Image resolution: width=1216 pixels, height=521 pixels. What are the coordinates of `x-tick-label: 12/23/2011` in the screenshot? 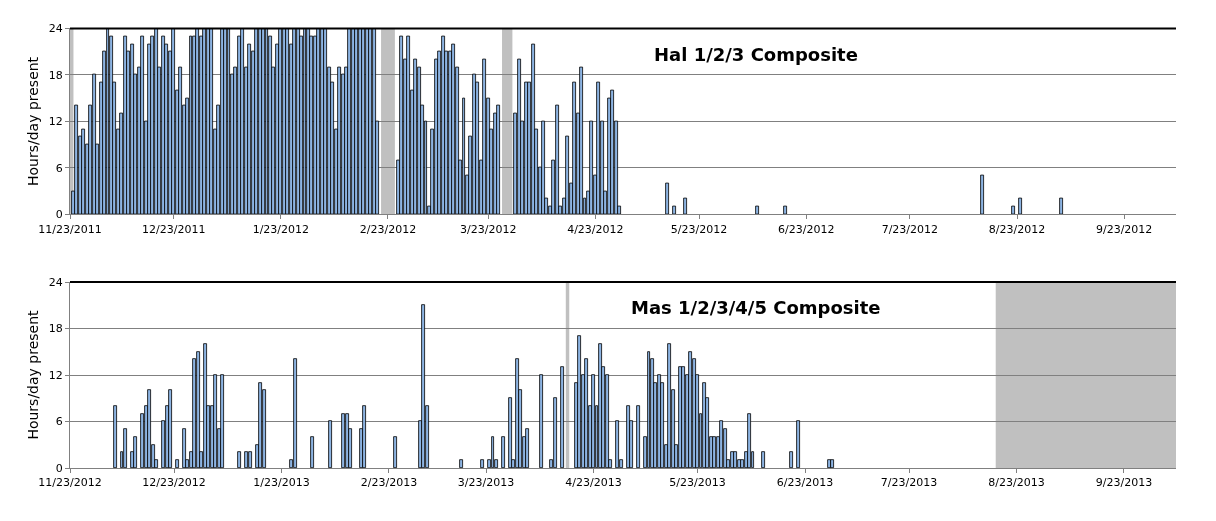 It's located at (173, 229).